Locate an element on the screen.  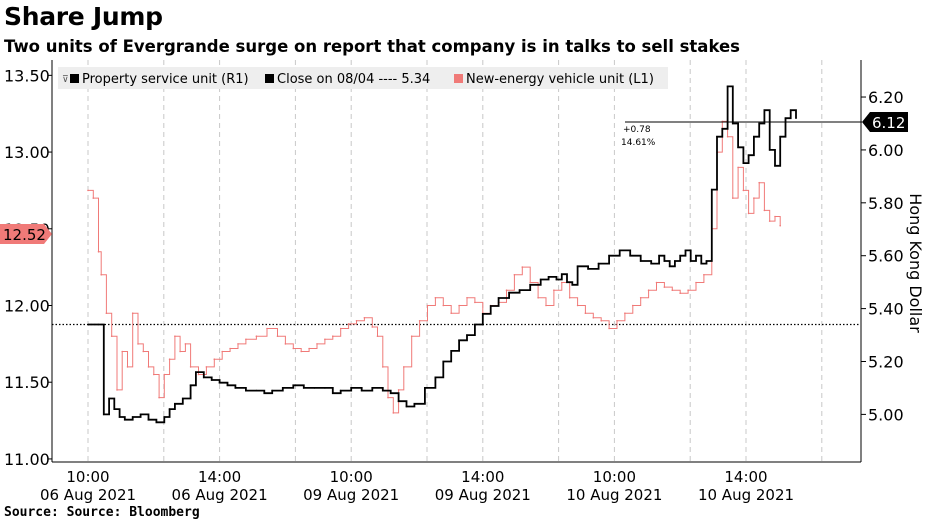
left-tick-label-4: 13.00 is located at coordinates (27, 152).